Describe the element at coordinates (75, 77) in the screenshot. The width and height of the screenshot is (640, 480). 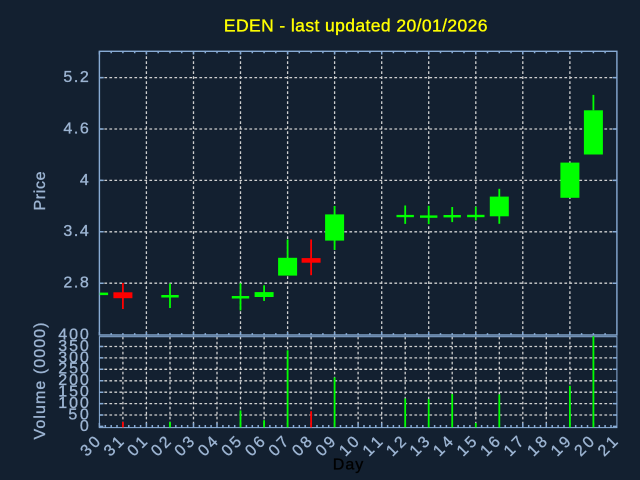
I see `svg-text: 5.2` at that location.